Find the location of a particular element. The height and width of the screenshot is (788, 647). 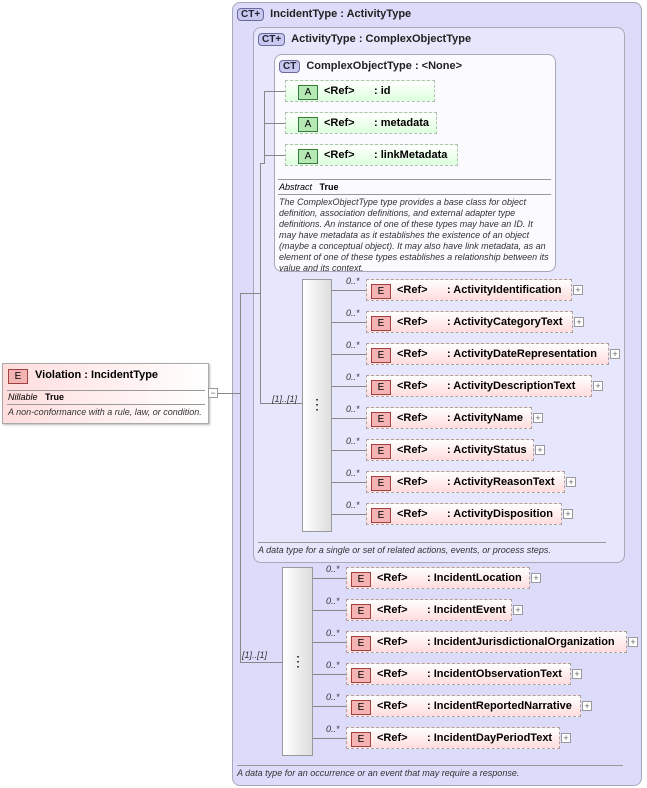

element-IncidentLocation: E <Ref>: IncidentLocation is located at coordinates (438, 578).